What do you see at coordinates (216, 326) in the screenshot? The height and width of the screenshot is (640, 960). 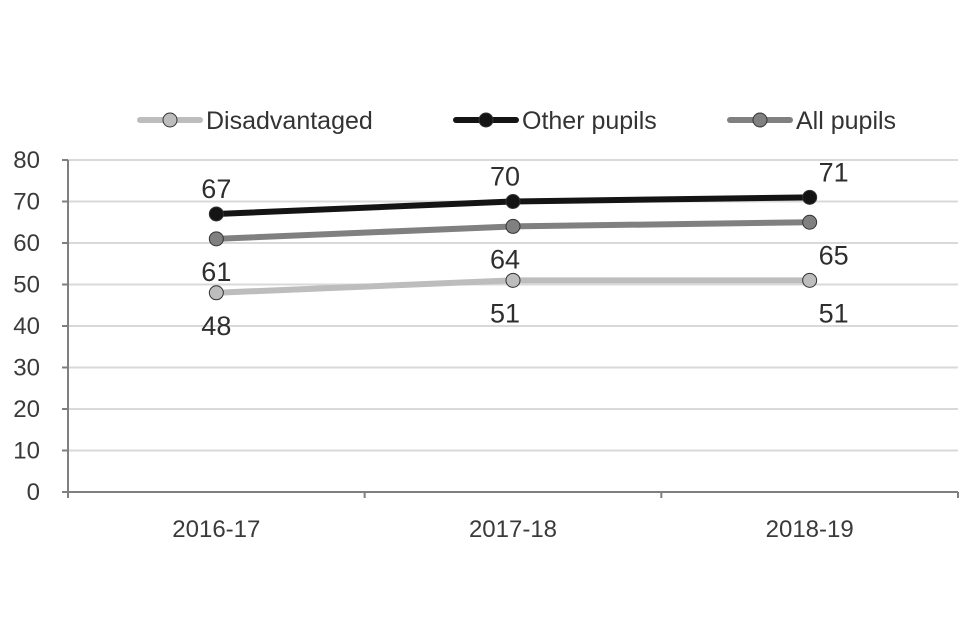 I see `data-label-disadvantaged: 48` at bounding box center [216, 326].